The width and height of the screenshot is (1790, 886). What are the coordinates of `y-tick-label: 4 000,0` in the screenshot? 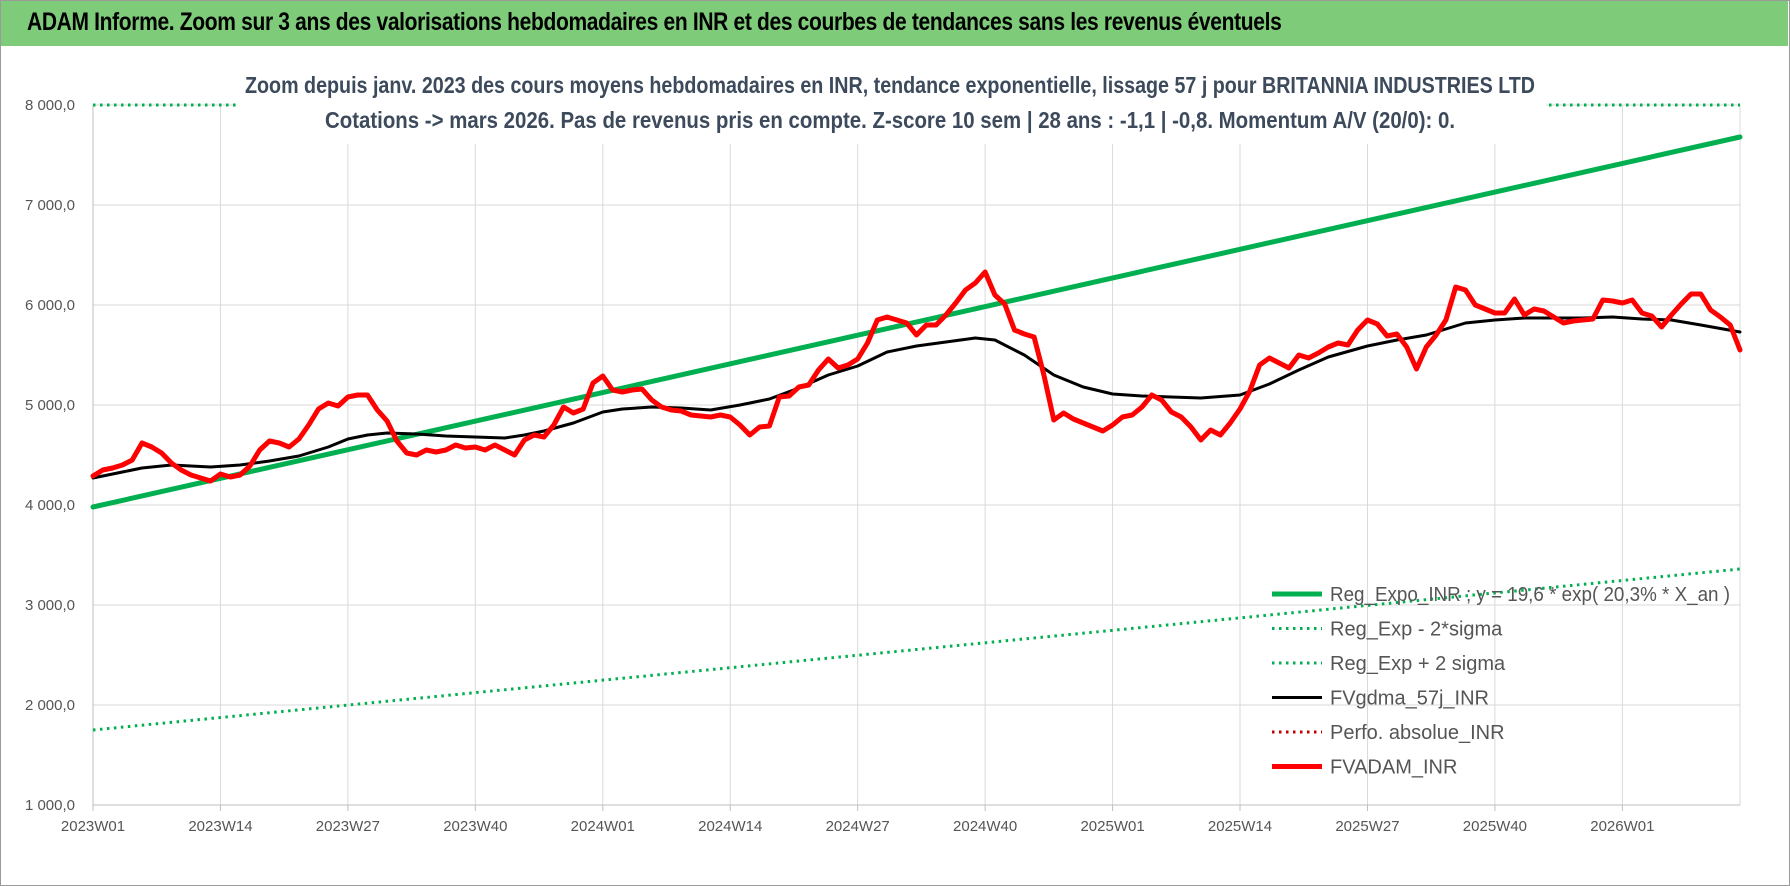 It's located at (50, 505).